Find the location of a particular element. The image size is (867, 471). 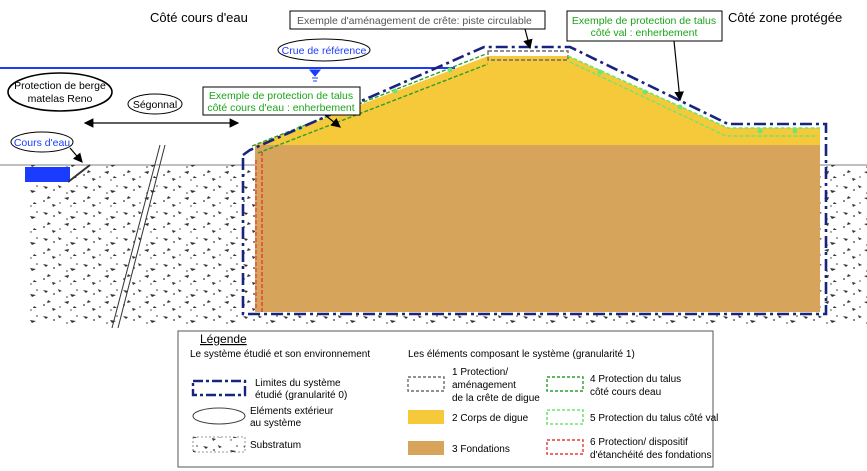

protected-side-label: Côté zone protégée is located at coordinates (785, 17).